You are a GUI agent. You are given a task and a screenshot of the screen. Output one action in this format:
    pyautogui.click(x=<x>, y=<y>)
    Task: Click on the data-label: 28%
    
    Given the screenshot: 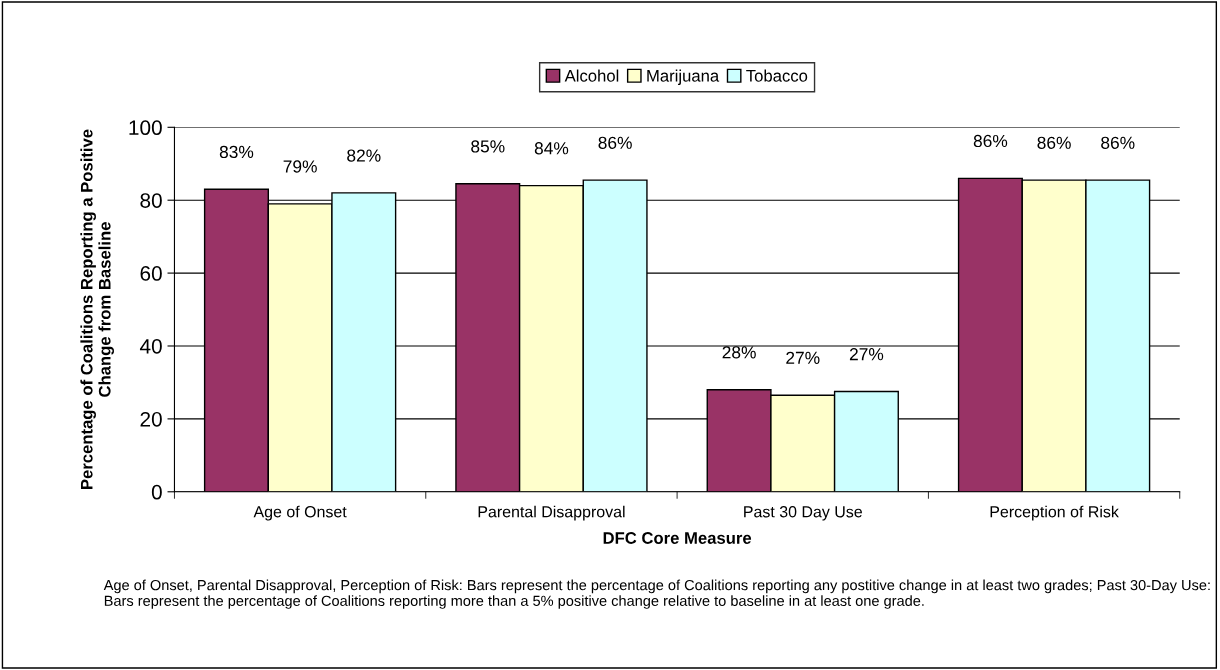 What is the action you would take?
    pyautogui.click(x=739, y=352)
    